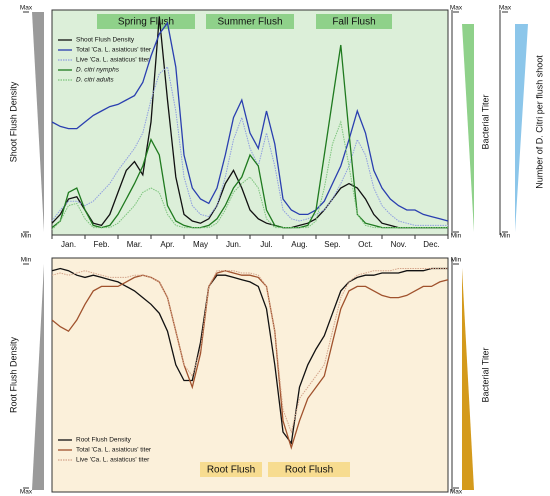  What do you see at coordinates (399, 244) in the screenshot?
I see `x-tick-label: Nov.` at bounding box center [399, 244].